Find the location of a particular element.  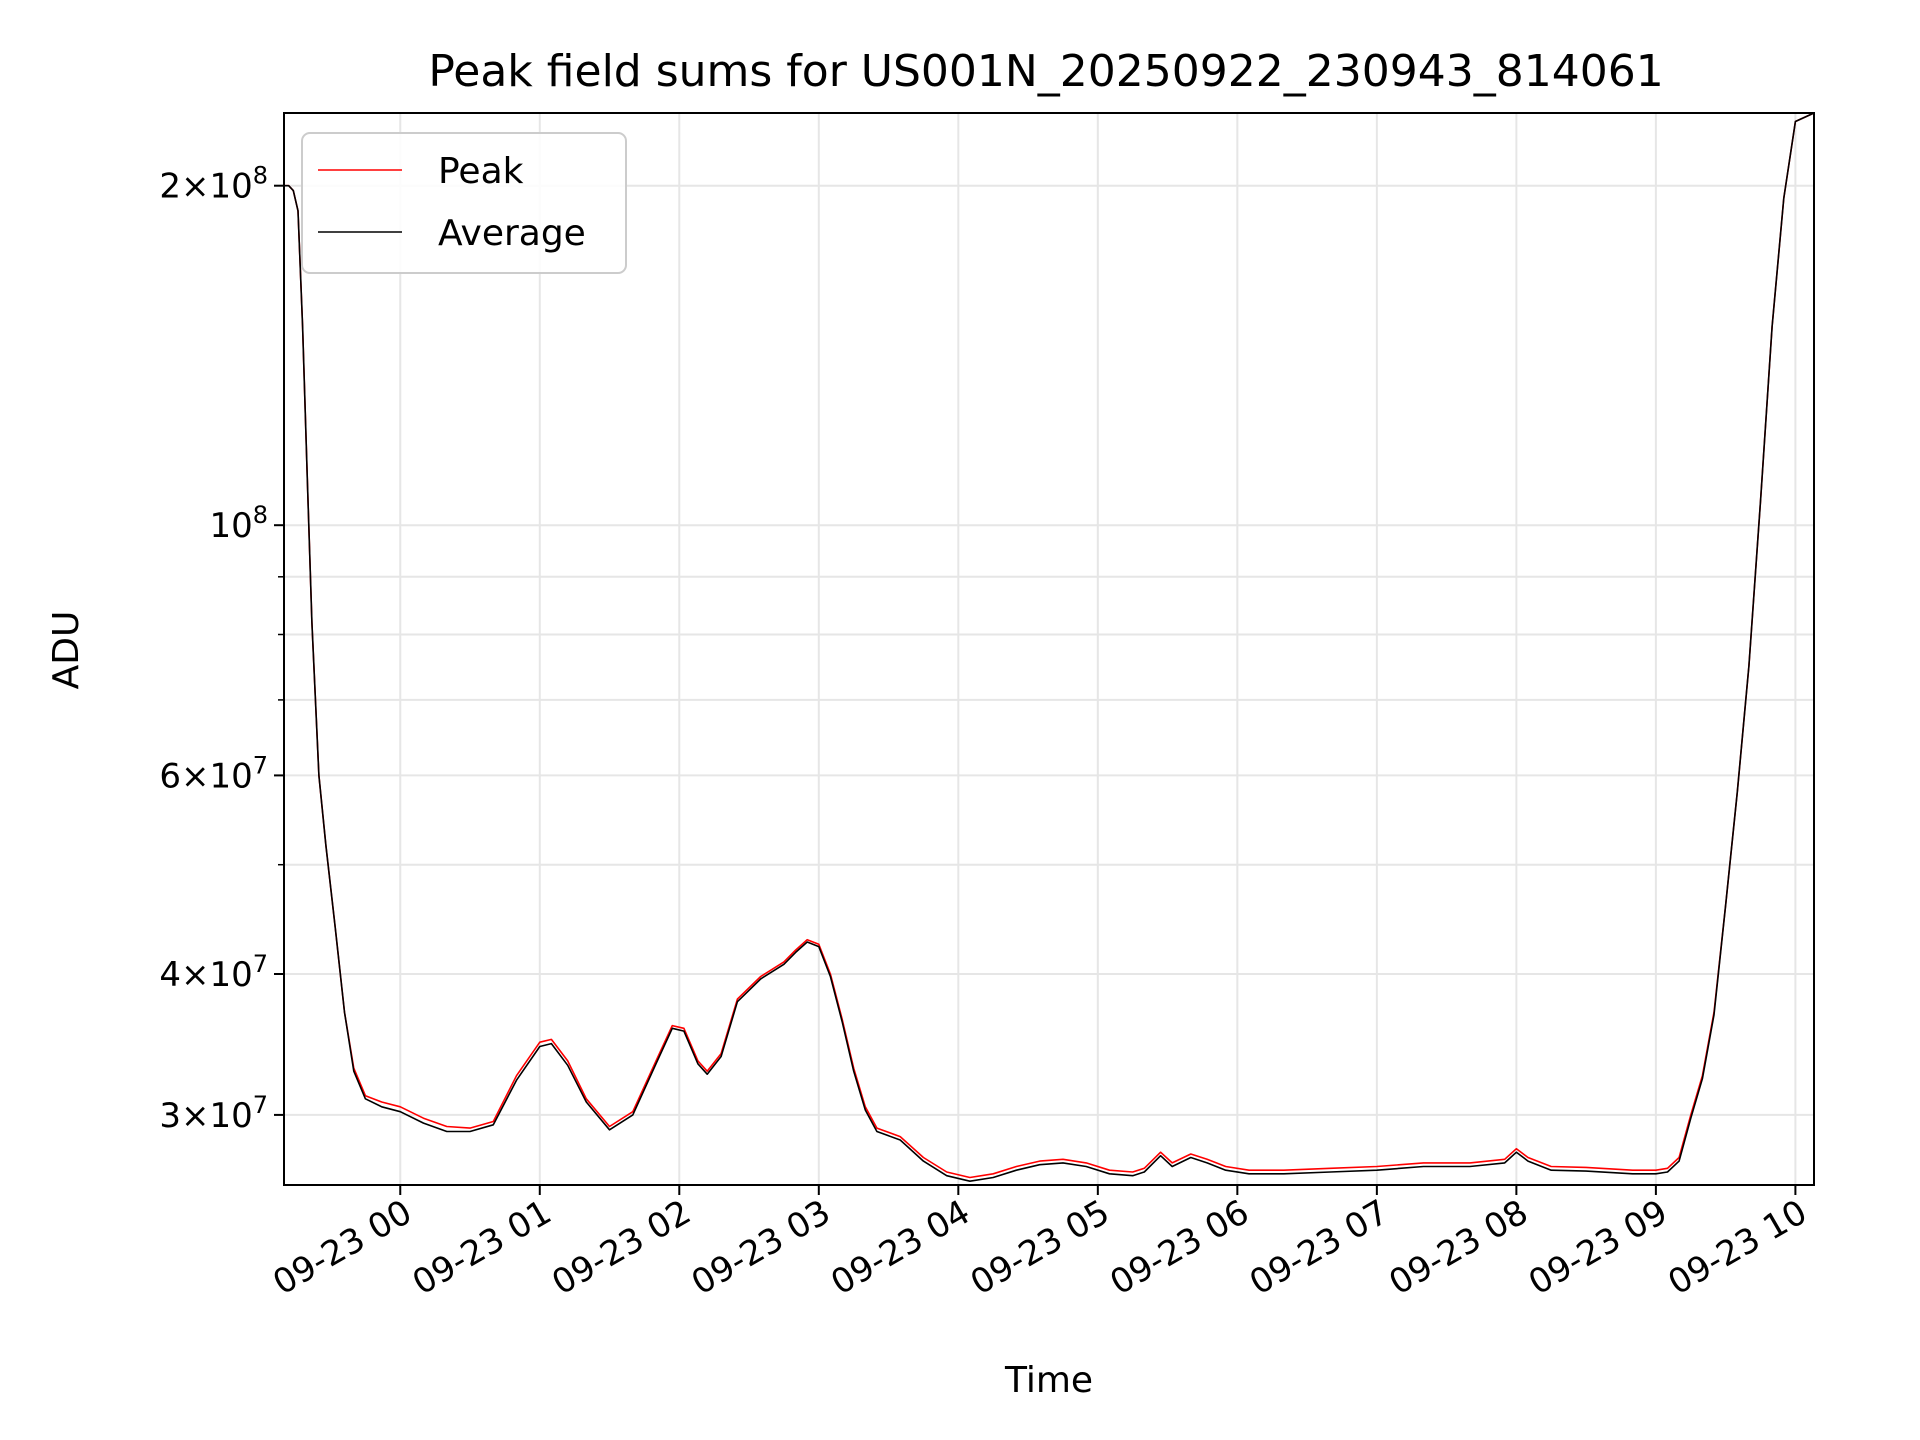

y-tick-label: 108 is located at coordinates (238, 523).